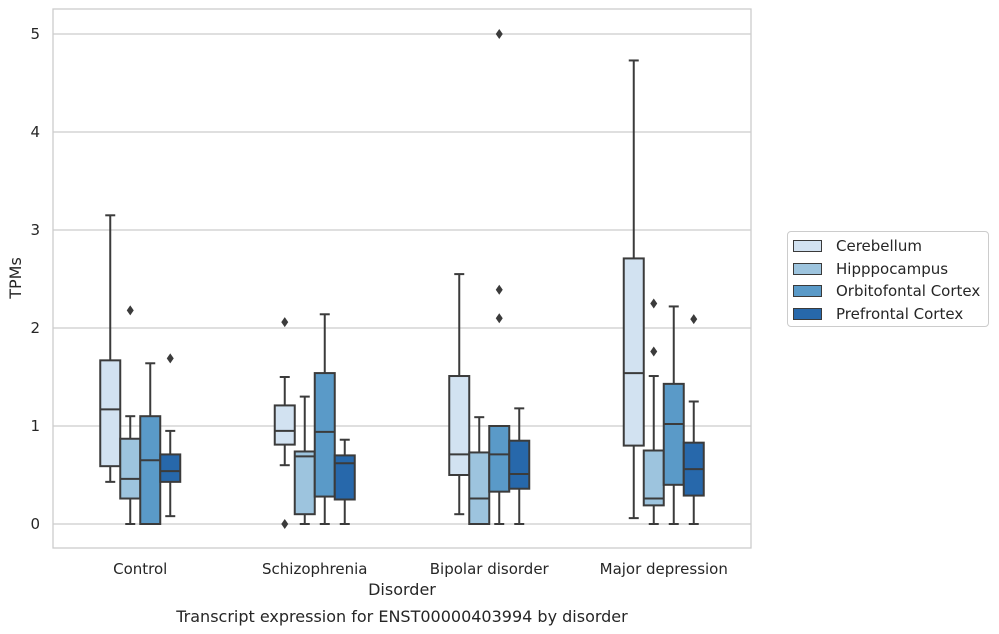  Describe the element at coordinates (879, 246) in the screenshot. I see `legend-label: Cerebellum` at that location.